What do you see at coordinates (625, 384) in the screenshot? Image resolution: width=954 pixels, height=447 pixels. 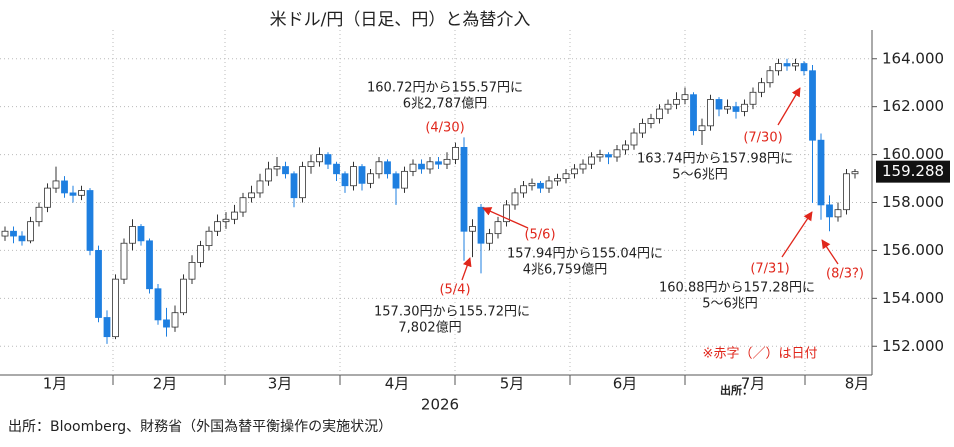 I see `x-tick-label: 6月` at bounding box center [625, 384].